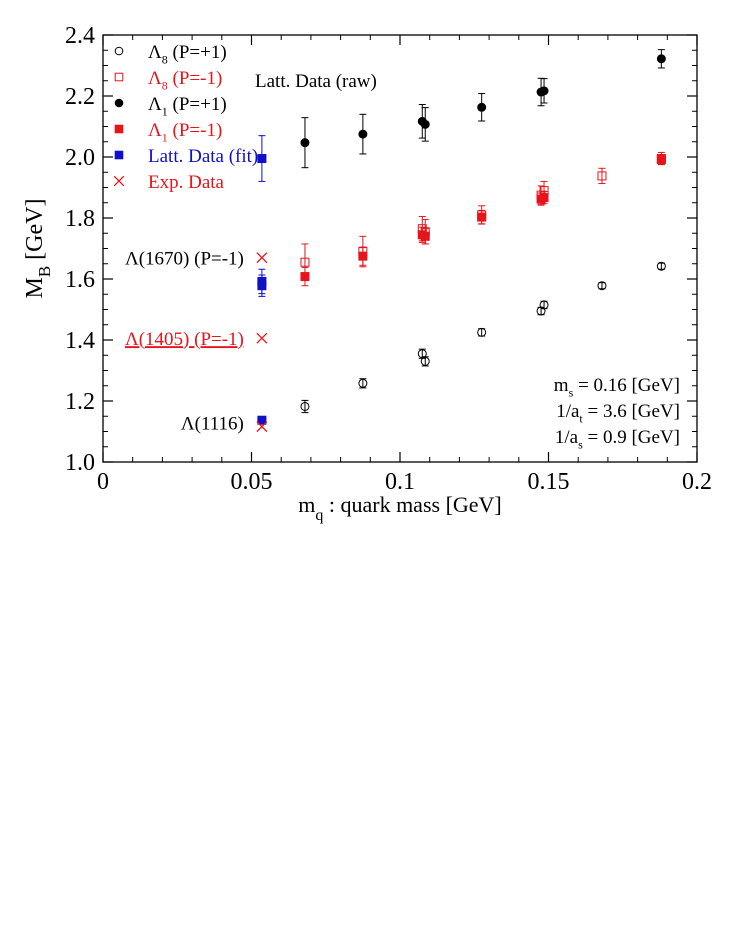 The image size is (732, 947). Describe the element at coordinates (80, 36) in the screenshot. I see `y-tick-label: 2.4` at that location.